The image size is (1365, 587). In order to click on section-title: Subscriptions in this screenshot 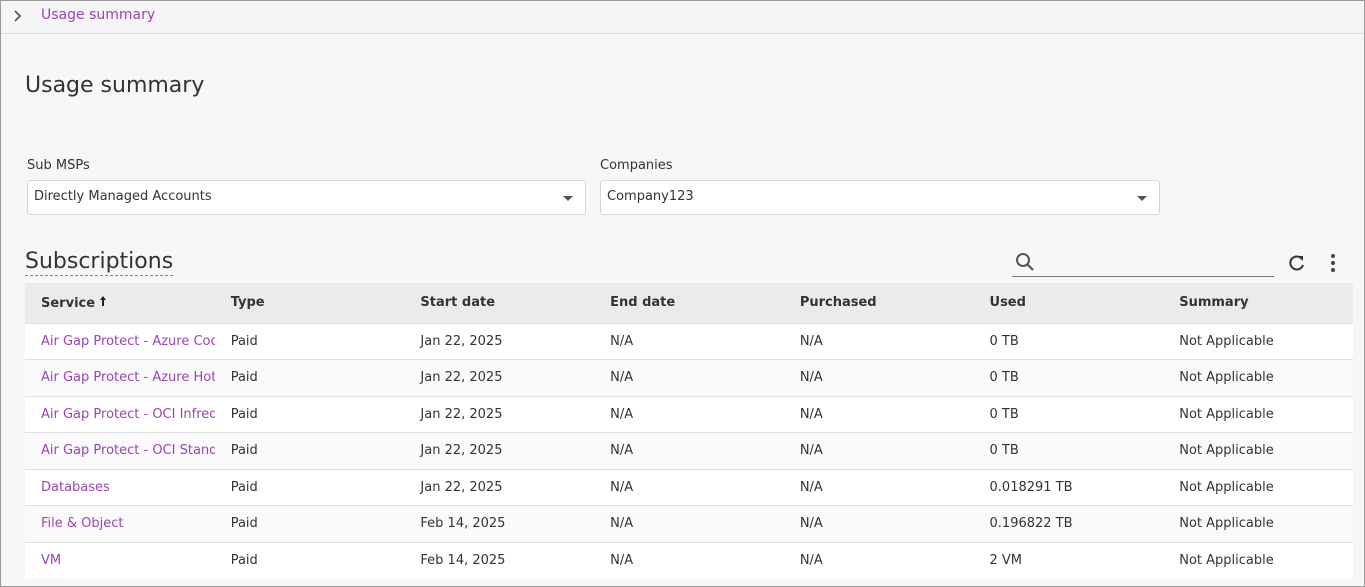, I will do `click(99, 262)`.